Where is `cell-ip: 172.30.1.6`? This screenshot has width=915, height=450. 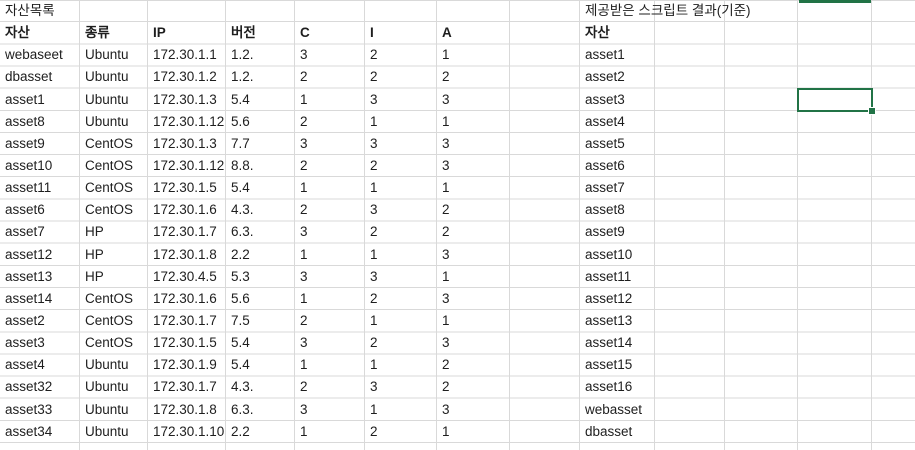 cell-ip: 172.30.1.6 is located at coordinates (185, 210).